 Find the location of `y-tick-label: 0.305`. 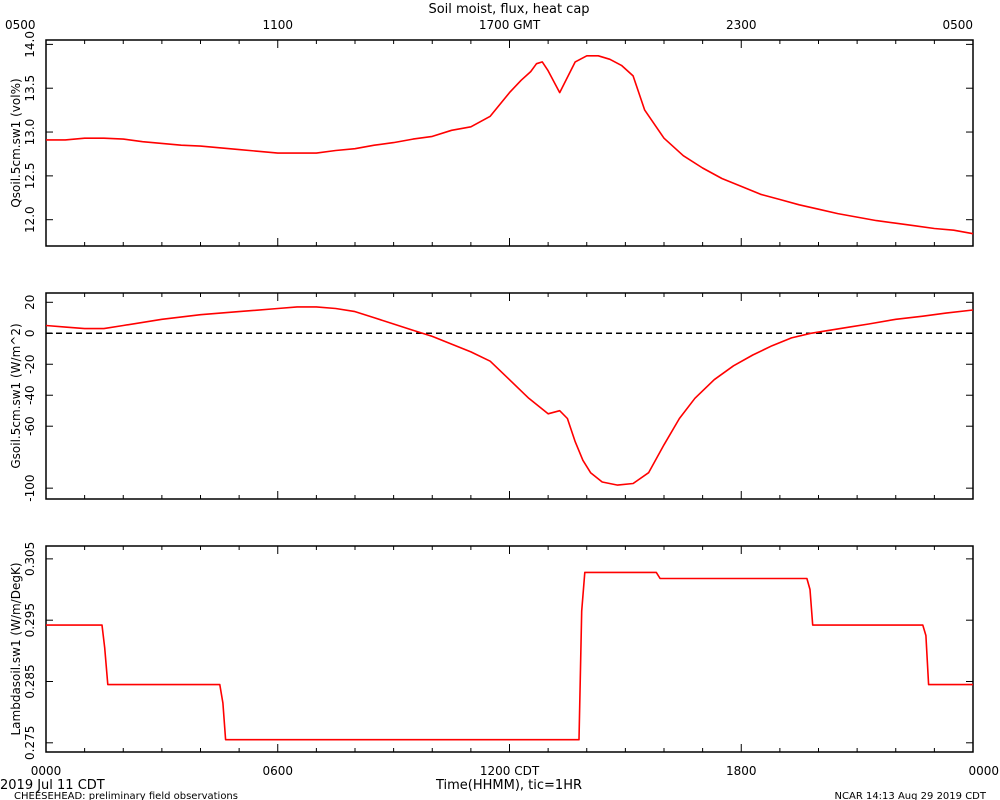

y-tick-label: 0.305 is located at coordinates (30, 559).